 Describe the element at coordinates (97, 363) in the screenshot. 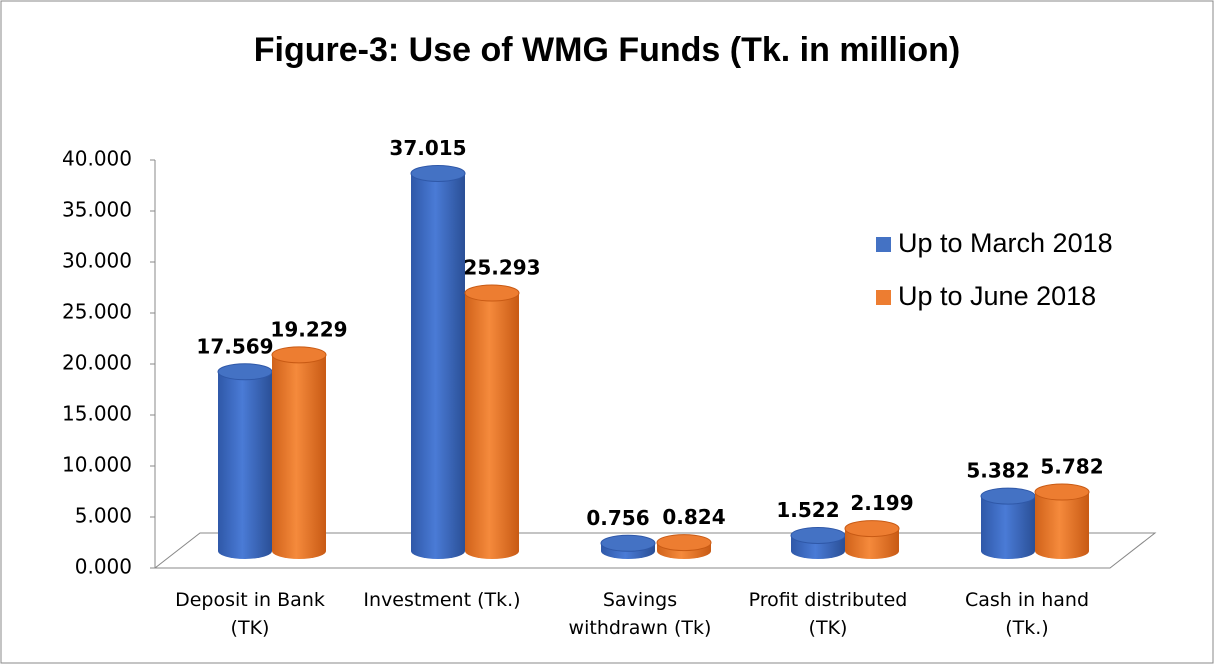

I see `y-tick-label: 20.000` at that location.